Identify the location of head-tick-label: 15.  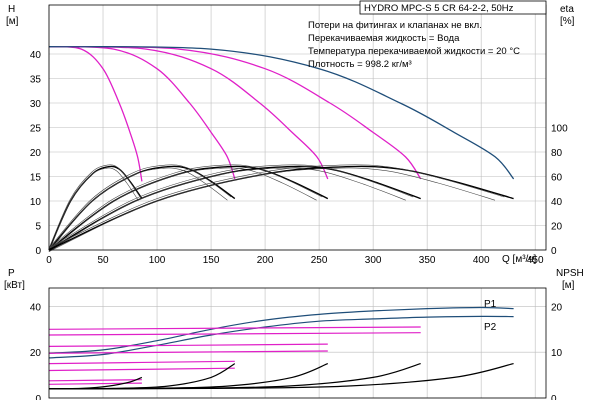
(36, 178).